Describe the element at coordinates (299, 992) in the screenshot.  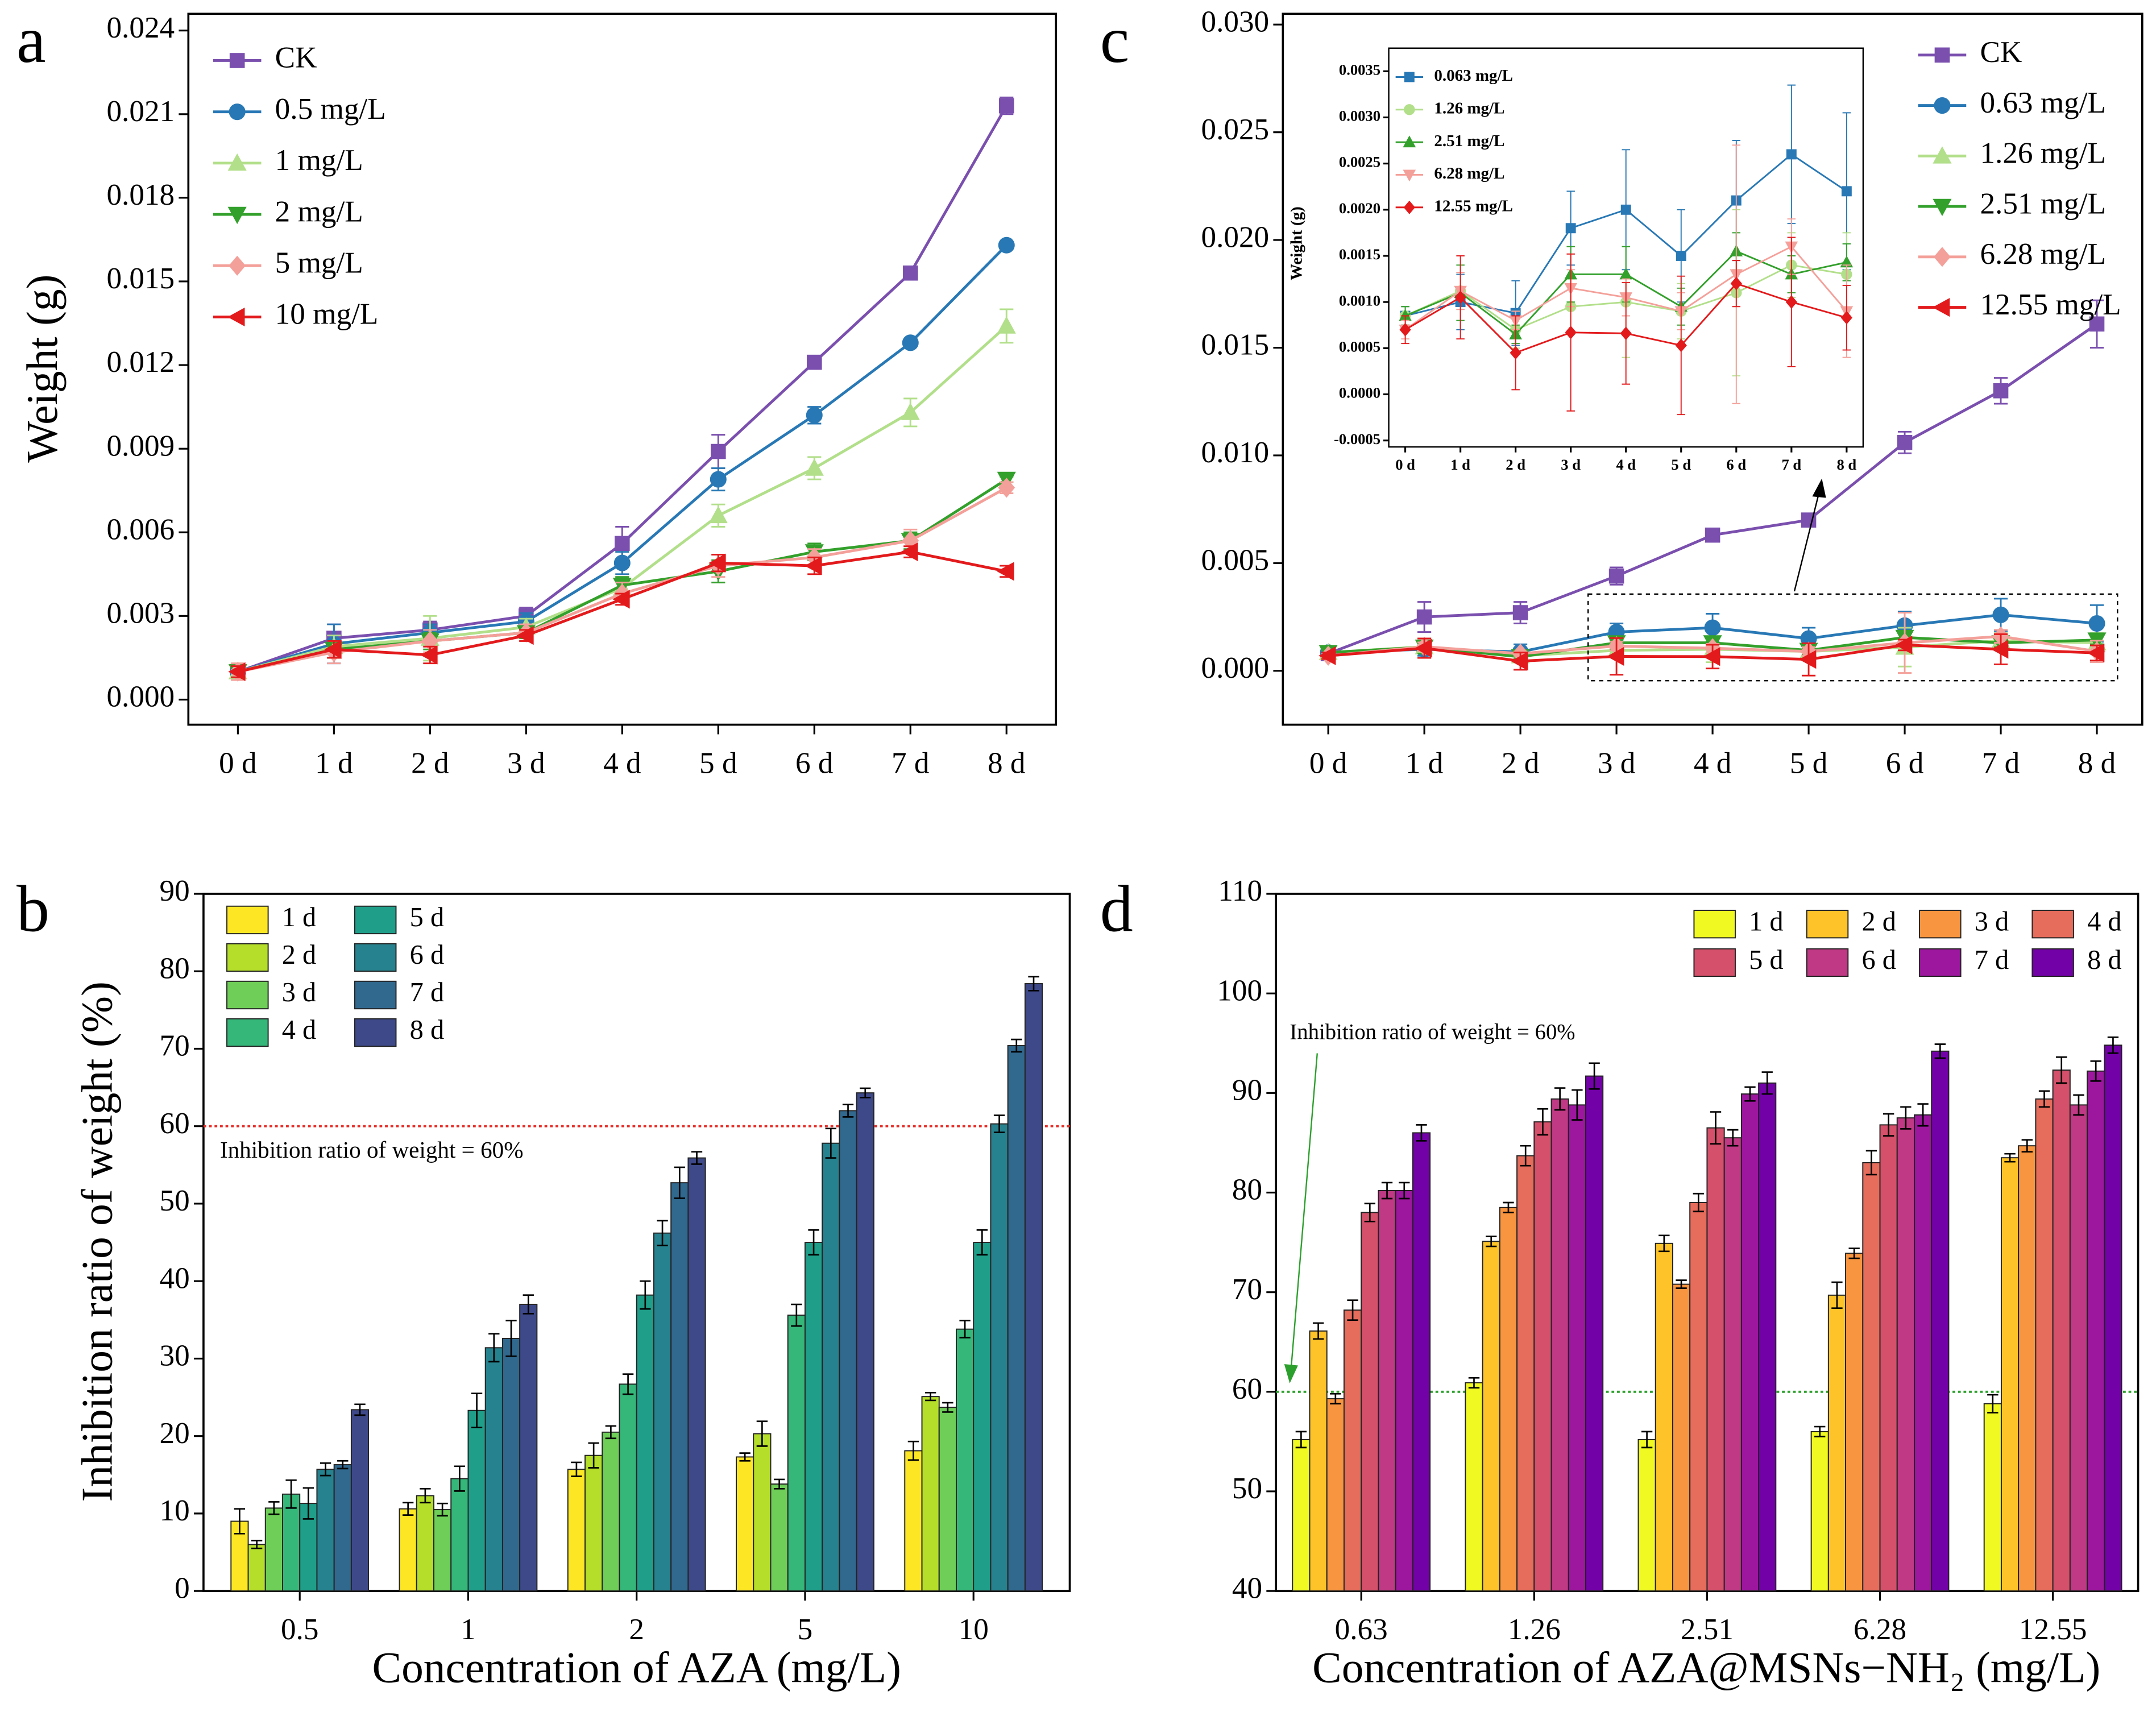
I see `legend-label: 3 d` at that location.